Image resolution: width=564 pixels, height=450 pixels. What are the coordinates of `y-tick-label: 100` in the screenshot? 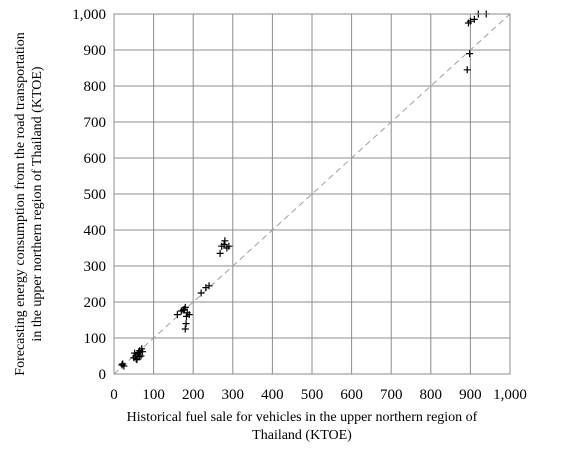 It's located at (95, 339).